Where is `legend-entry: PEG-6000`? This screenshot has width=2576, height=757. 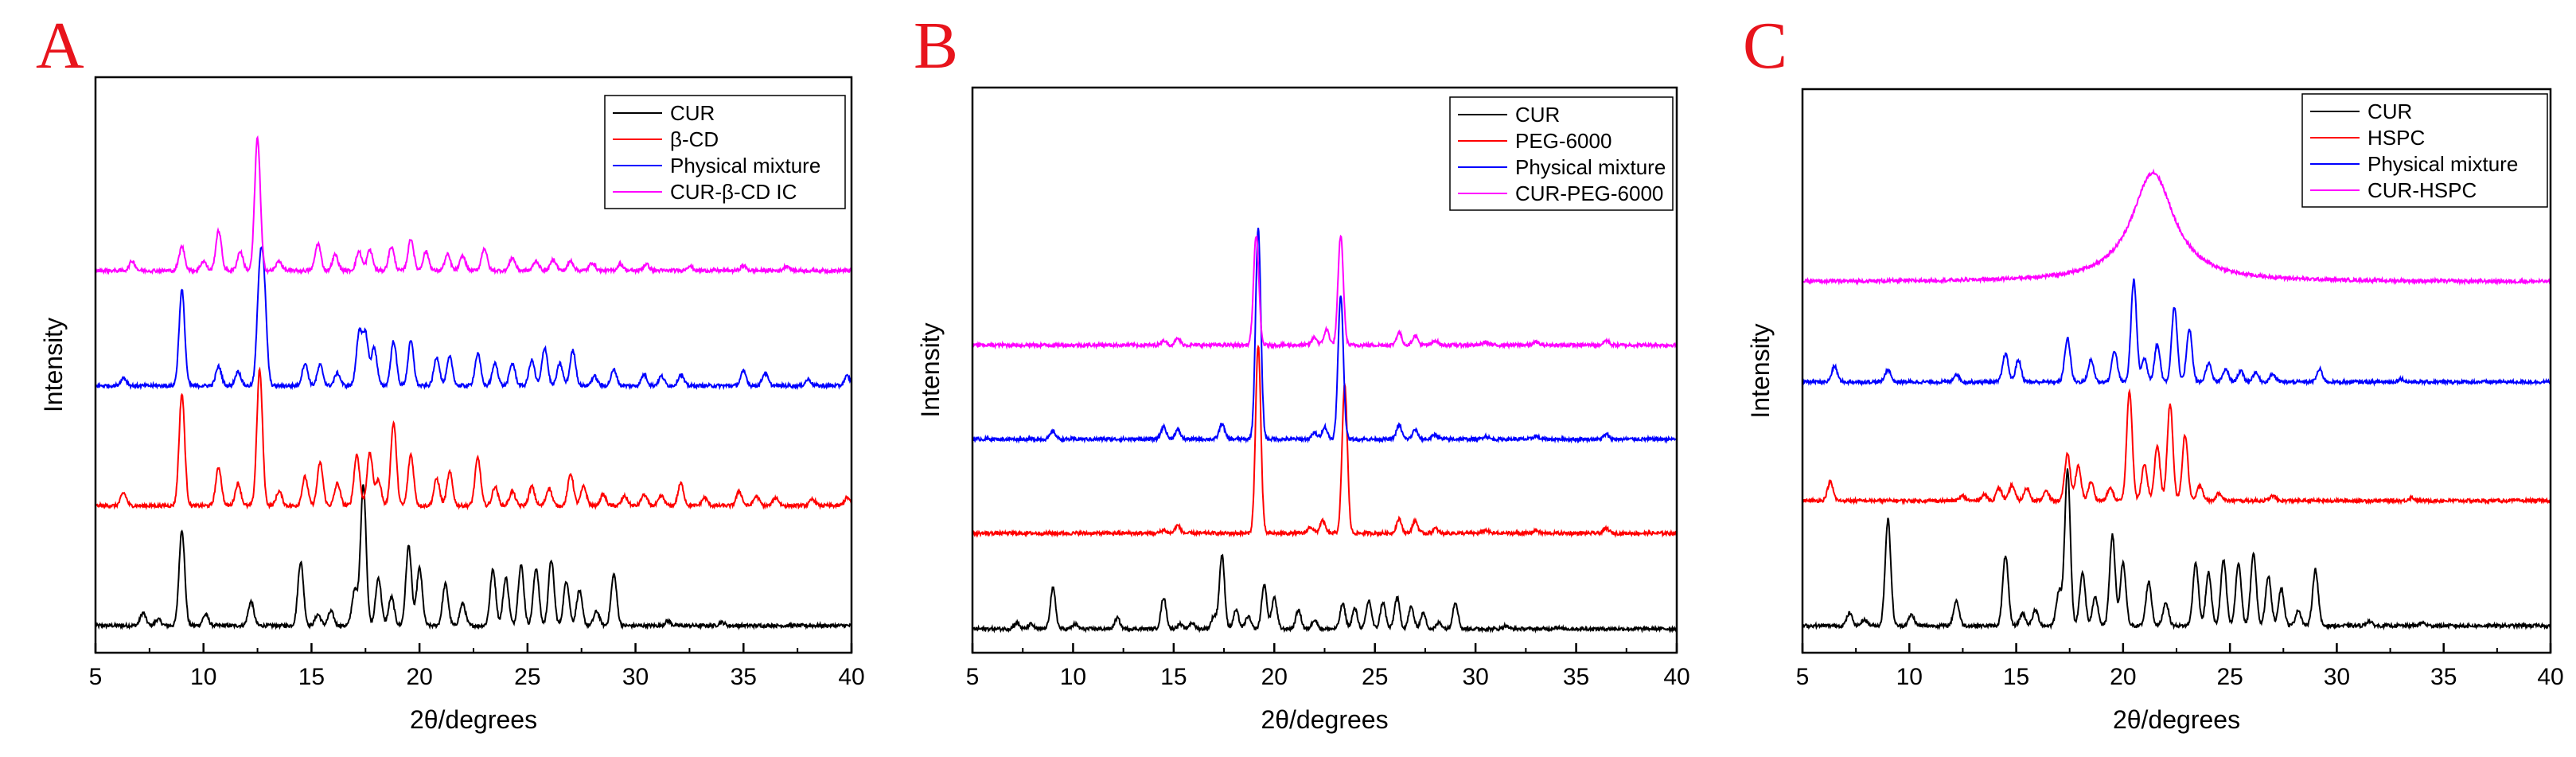
legend-entry: PEG-6000 is located at coordinates (1563, 141).